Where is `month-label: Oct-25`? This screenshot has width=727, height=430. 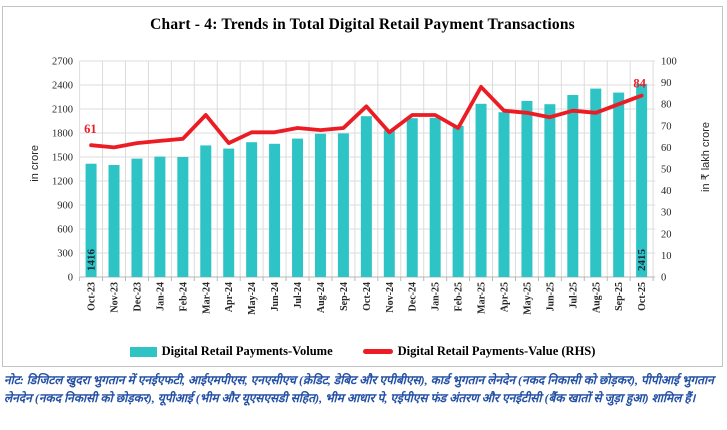 month-label: Oct-25 is located at coordinates (642, 296).